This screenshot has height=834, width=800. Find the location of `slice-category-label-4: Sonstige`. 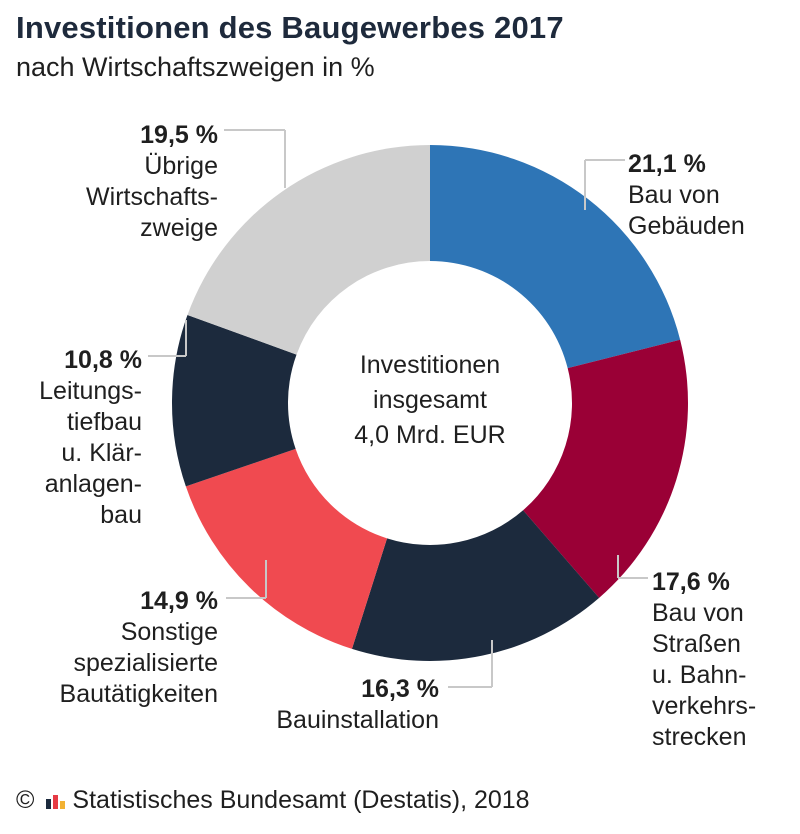

slice-category-label-4: Sonstige is located at coordinates (169, 632).